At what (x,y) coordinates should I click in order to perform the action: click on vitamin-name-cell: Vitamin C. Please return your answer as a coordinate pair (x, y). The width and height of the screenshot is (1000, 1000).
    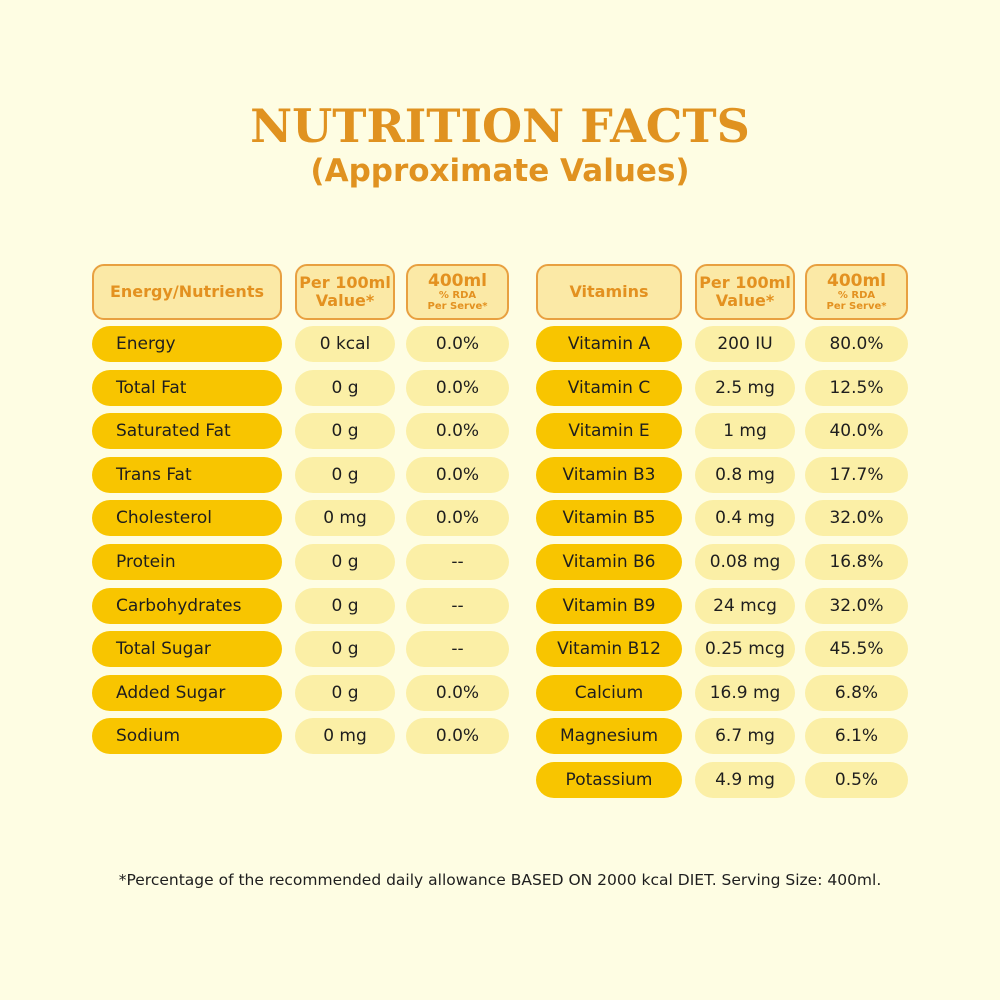
    Looking at the image, I should click on (609, 387).